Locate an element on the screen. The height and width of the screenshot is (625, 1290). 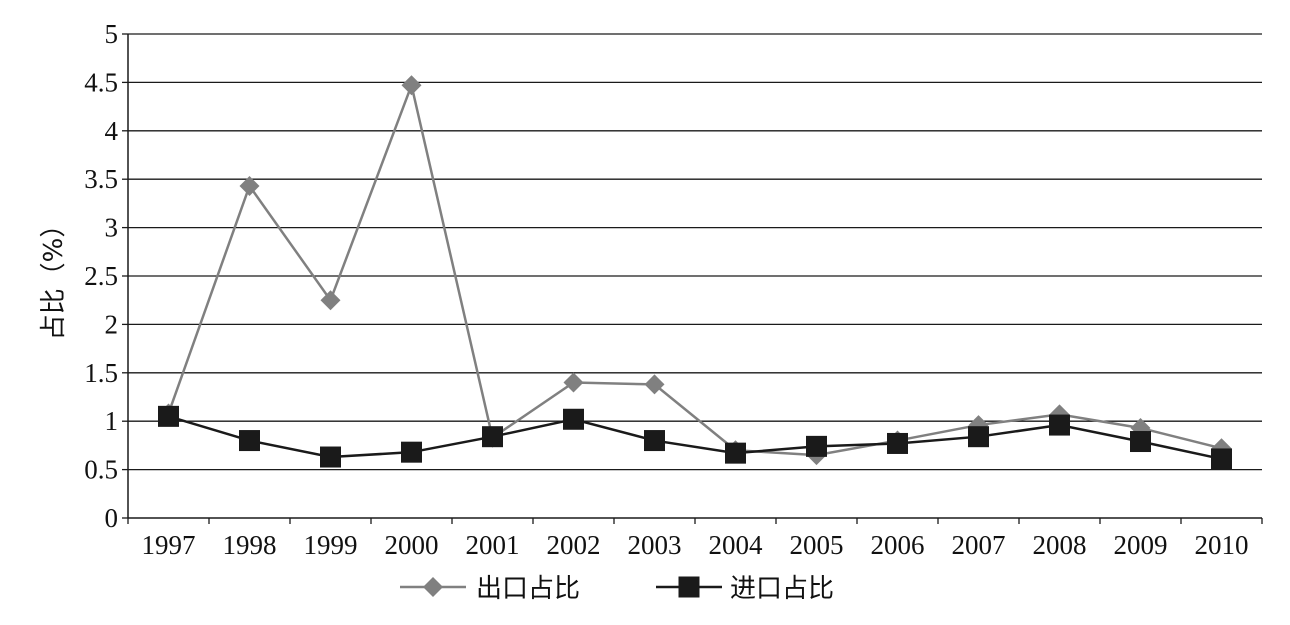
legend-label: 出口占比 is located at coordinates (528, 589).